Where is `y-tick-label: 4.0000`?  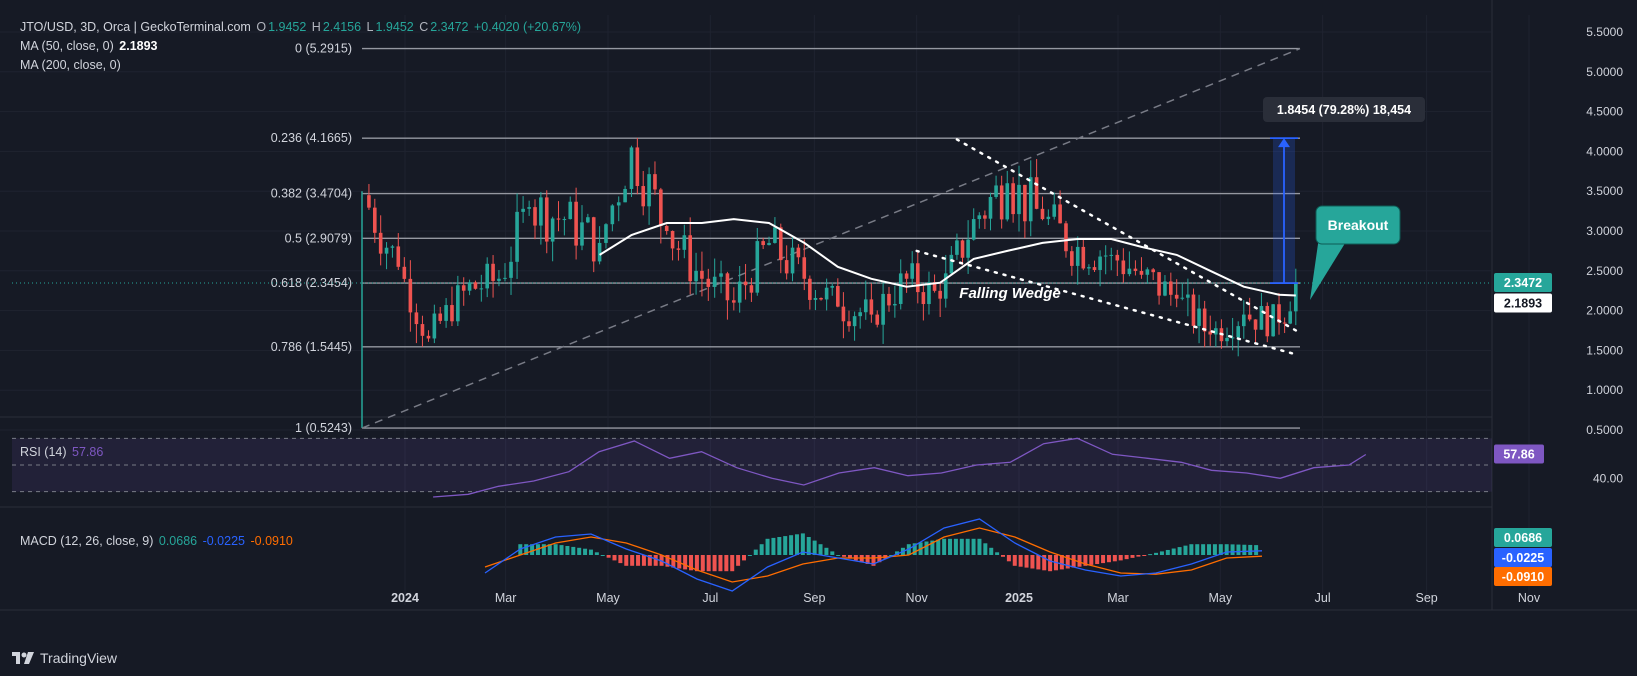
y-tick-label: 4.0000 is located at coordinates (1604, 151).